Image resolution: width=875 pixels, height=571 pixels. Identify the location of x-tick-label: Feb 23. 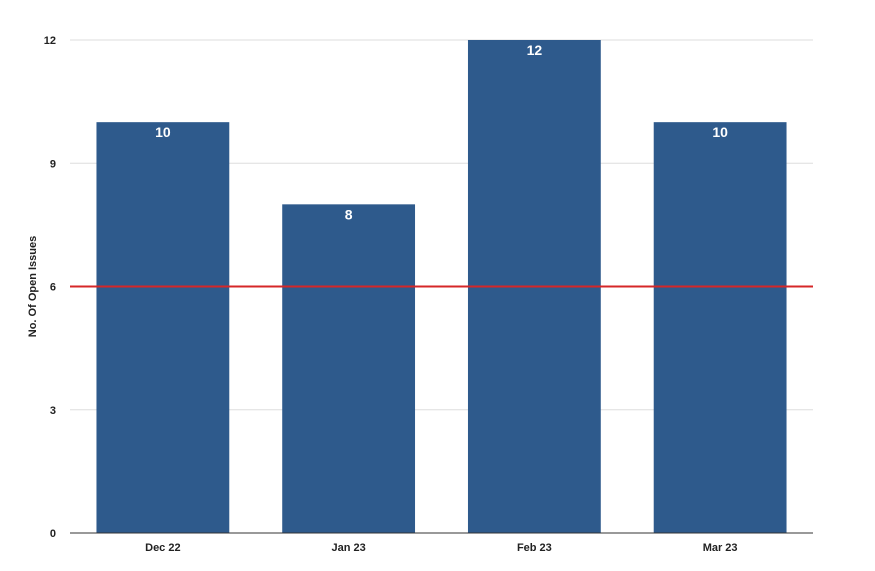
(534, 548).